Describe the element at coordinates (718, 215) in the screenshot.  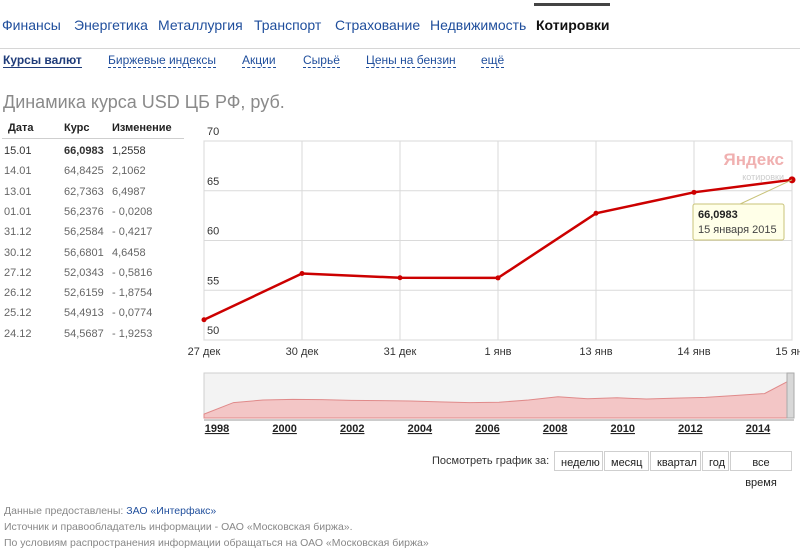
I see `tooltip-value: 66,0983` at that location.